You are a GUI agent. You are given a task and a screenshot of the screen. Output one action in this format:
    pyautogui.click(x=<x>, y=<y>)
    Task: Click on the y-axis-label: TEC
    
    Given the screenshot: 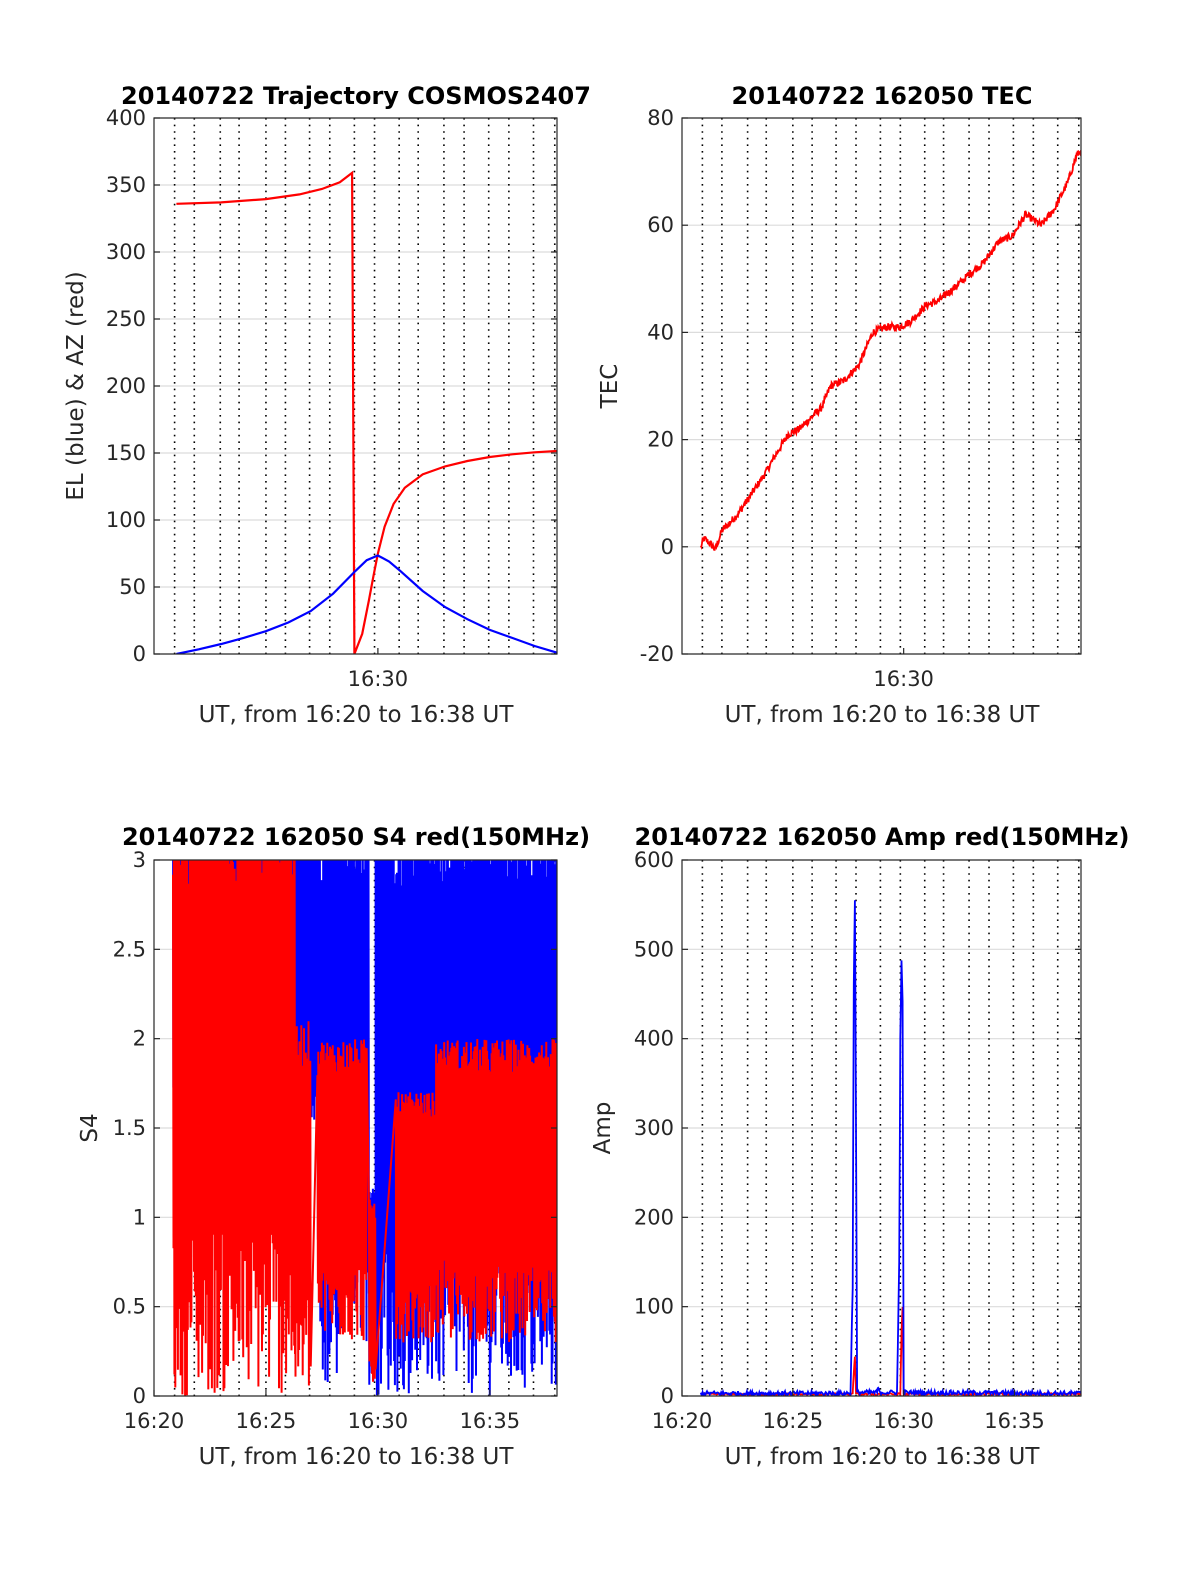 What is the action you would take?
    pyautogui.click(x=610, y=387)
    